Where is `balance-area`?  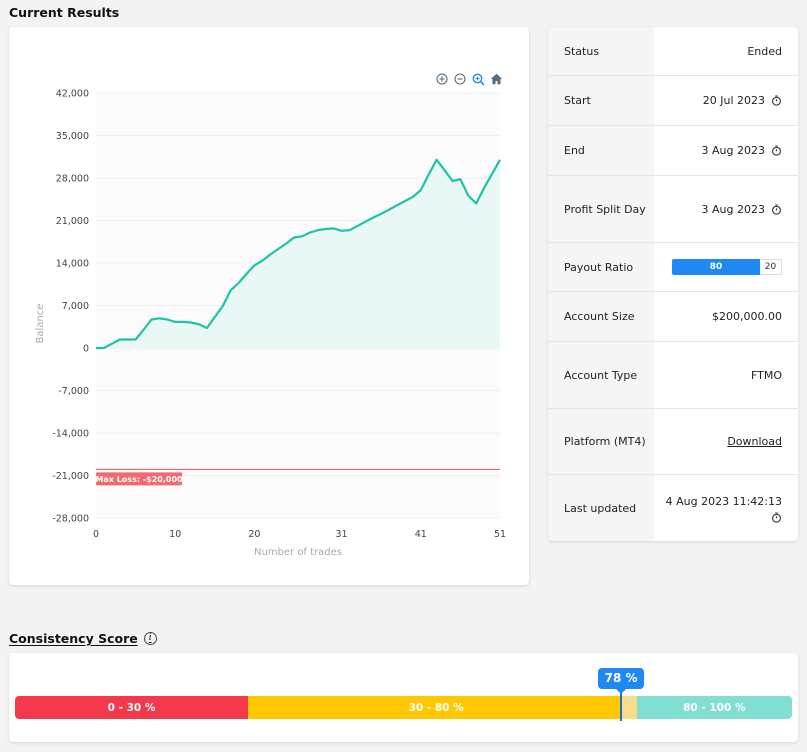
balance-area is located at coordinates (298, 253).